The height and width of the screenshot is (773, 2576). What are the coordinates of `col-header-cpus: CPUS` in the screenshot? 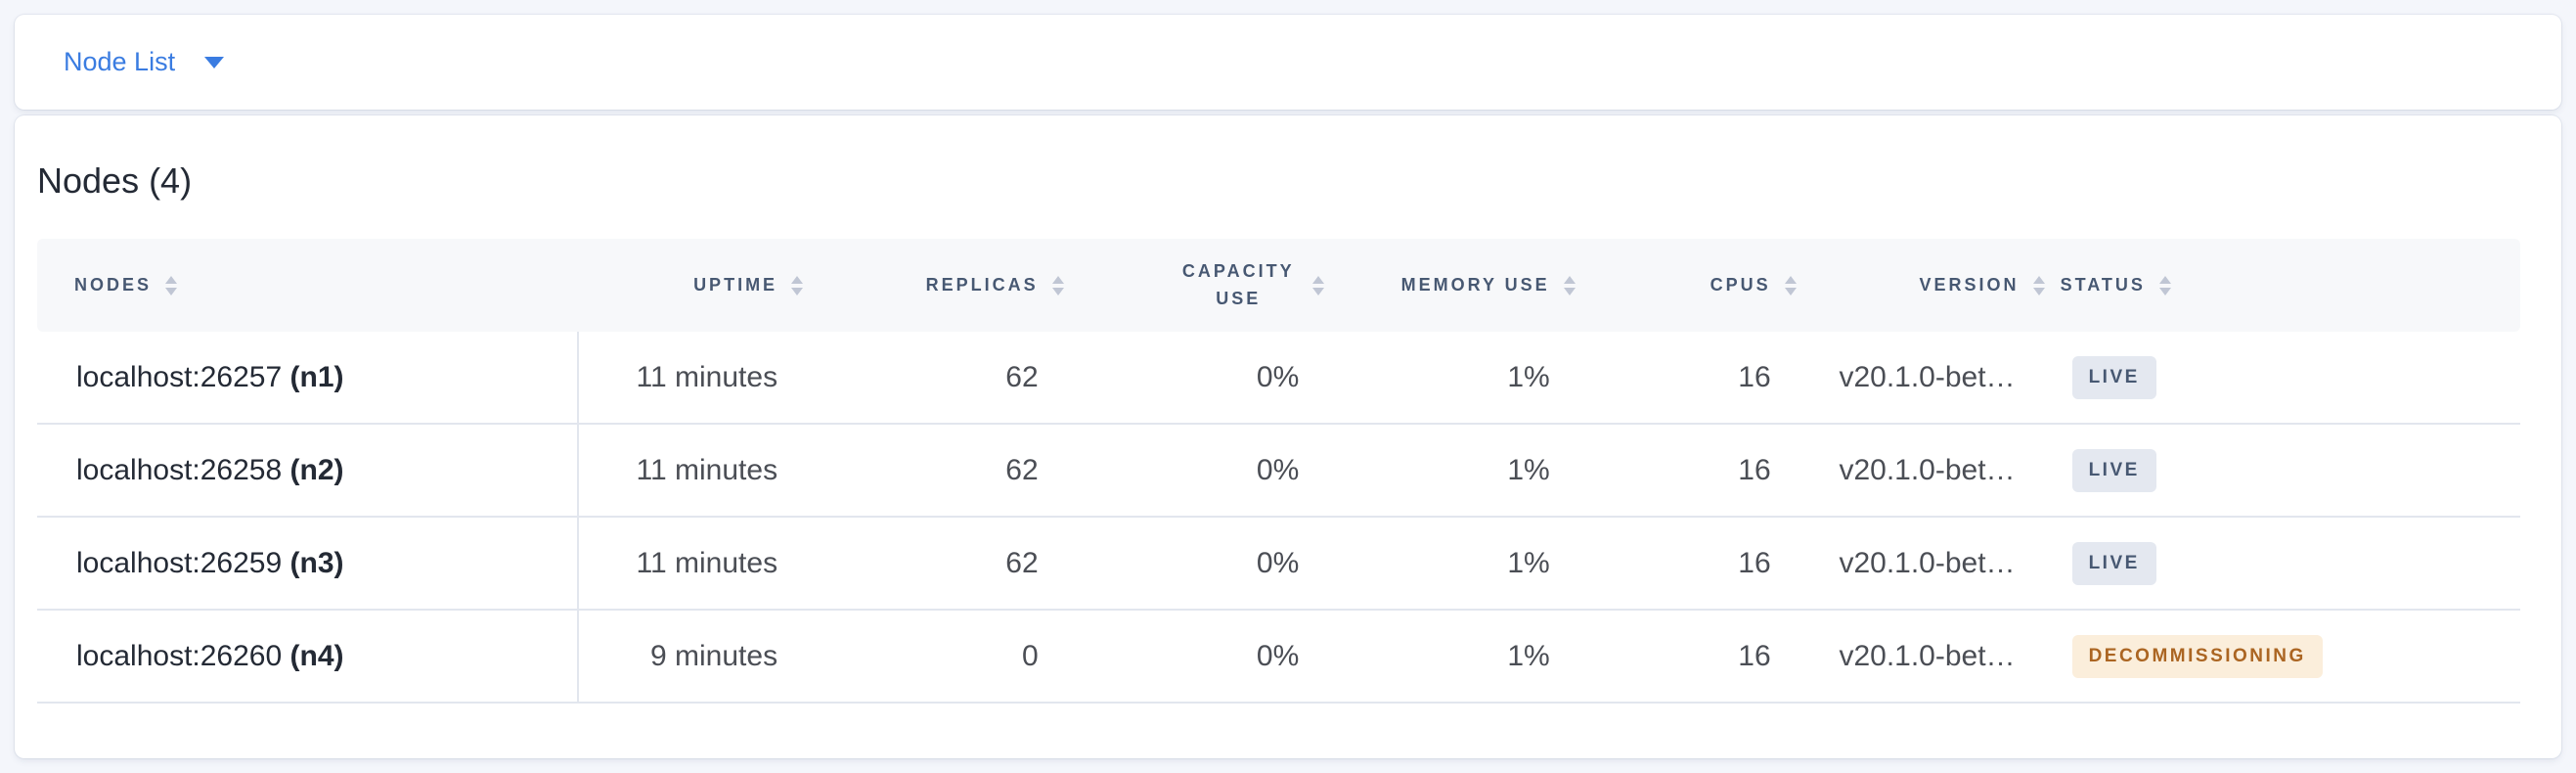 It's located at (1689, 285).